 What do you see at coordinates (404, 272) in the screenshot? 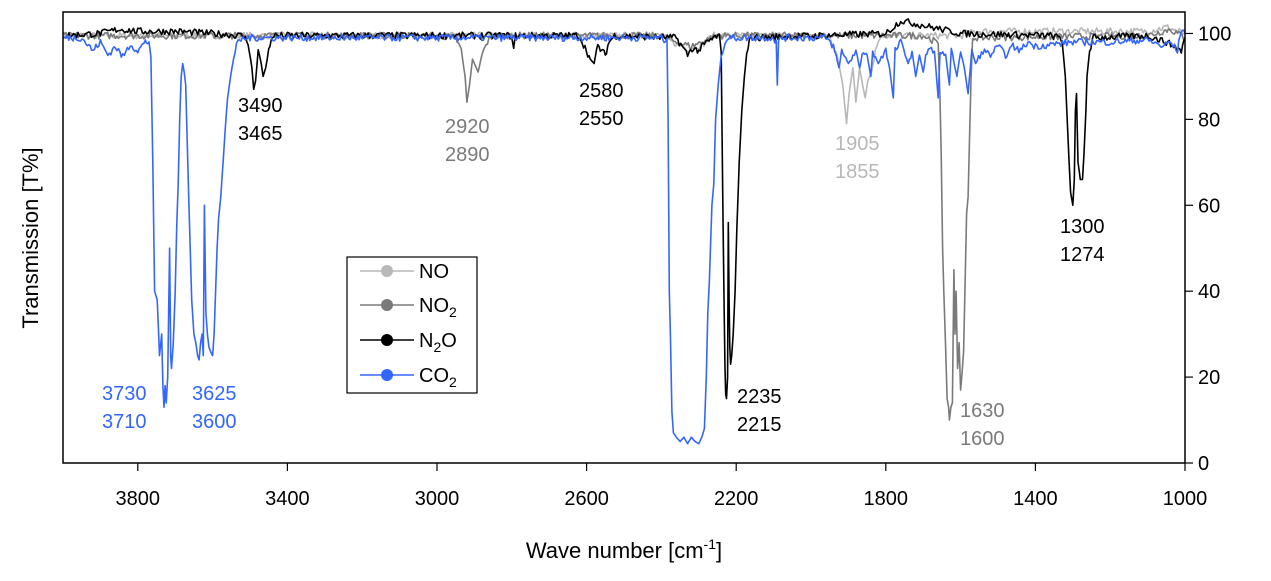
I see `legend-item-no: NO` at bounding box center [404, 272].